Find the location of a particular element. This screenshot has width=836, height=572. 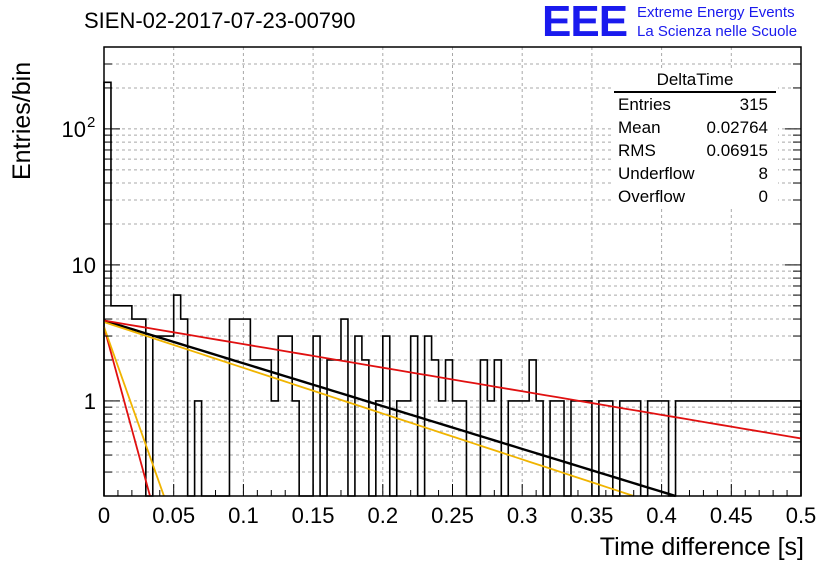

logo-line-1: Extreme Energy Events is located at coordinates (716, 12).